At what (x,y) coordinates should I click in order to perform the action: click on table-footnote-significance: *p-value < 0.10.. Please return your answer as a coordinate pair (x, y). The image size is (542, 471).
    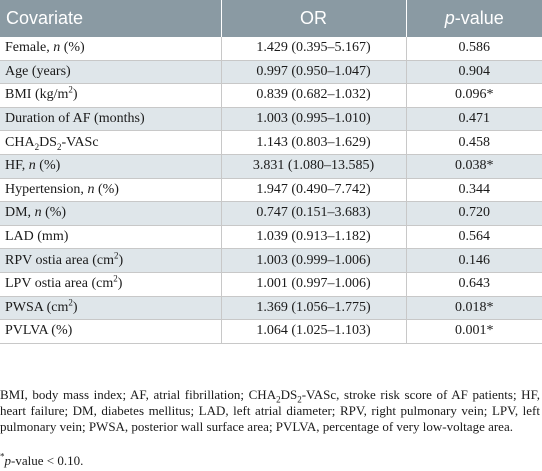
    Looking at the image, I should click on (42, 459).